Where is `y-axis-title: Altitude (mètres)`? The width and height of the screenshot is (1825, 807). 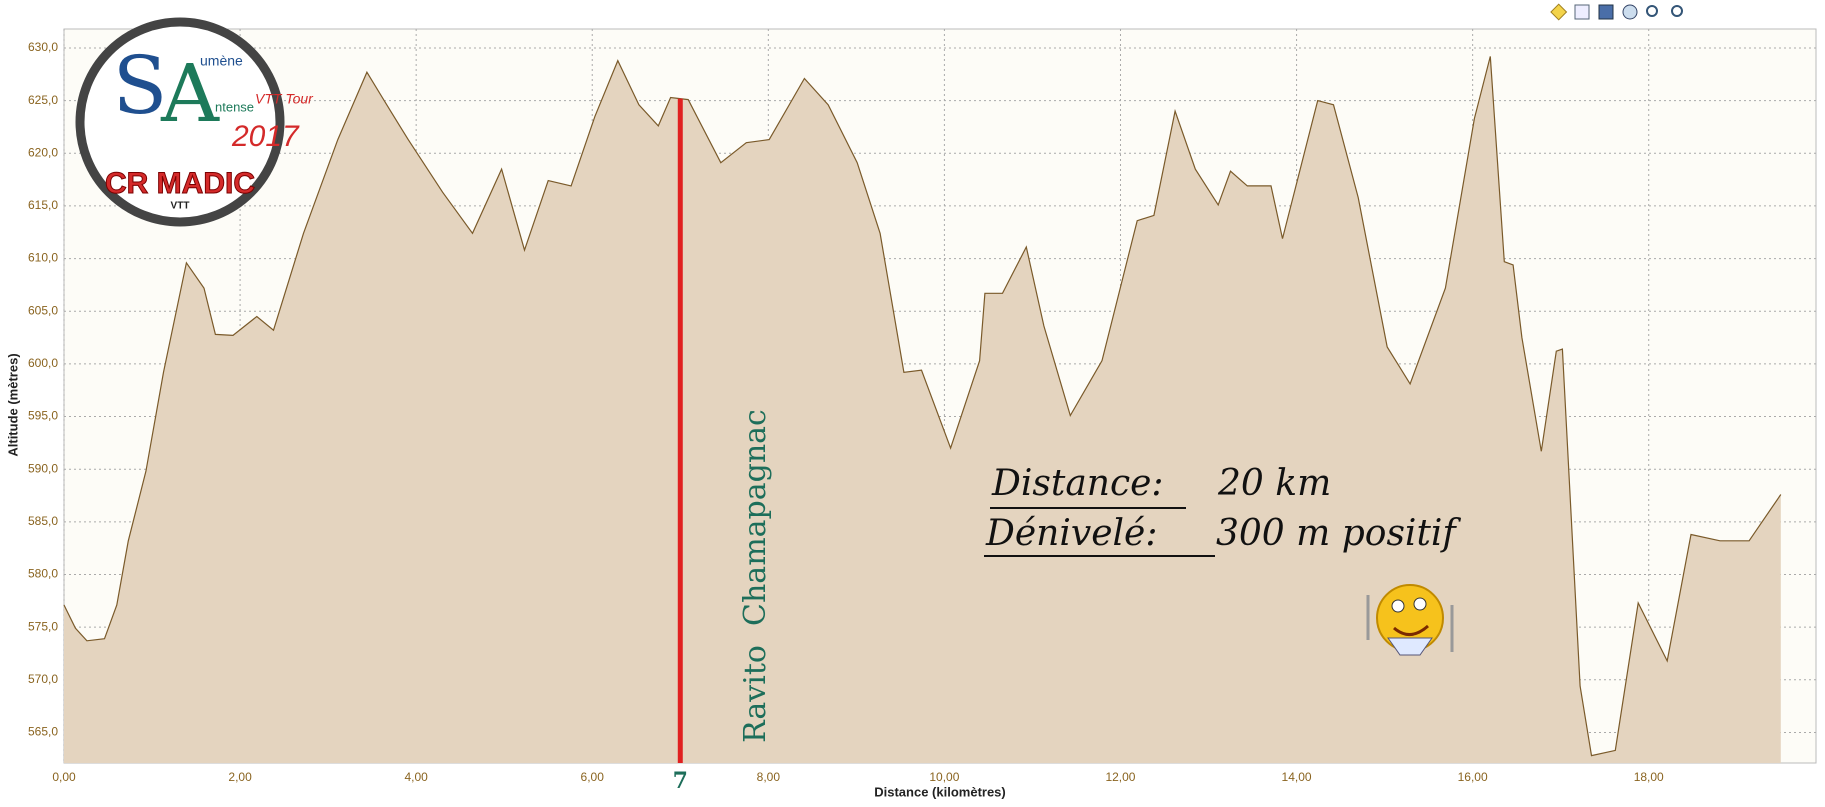 y-axis-title: Altitude (mètres) is located at coordinates (12, 404).